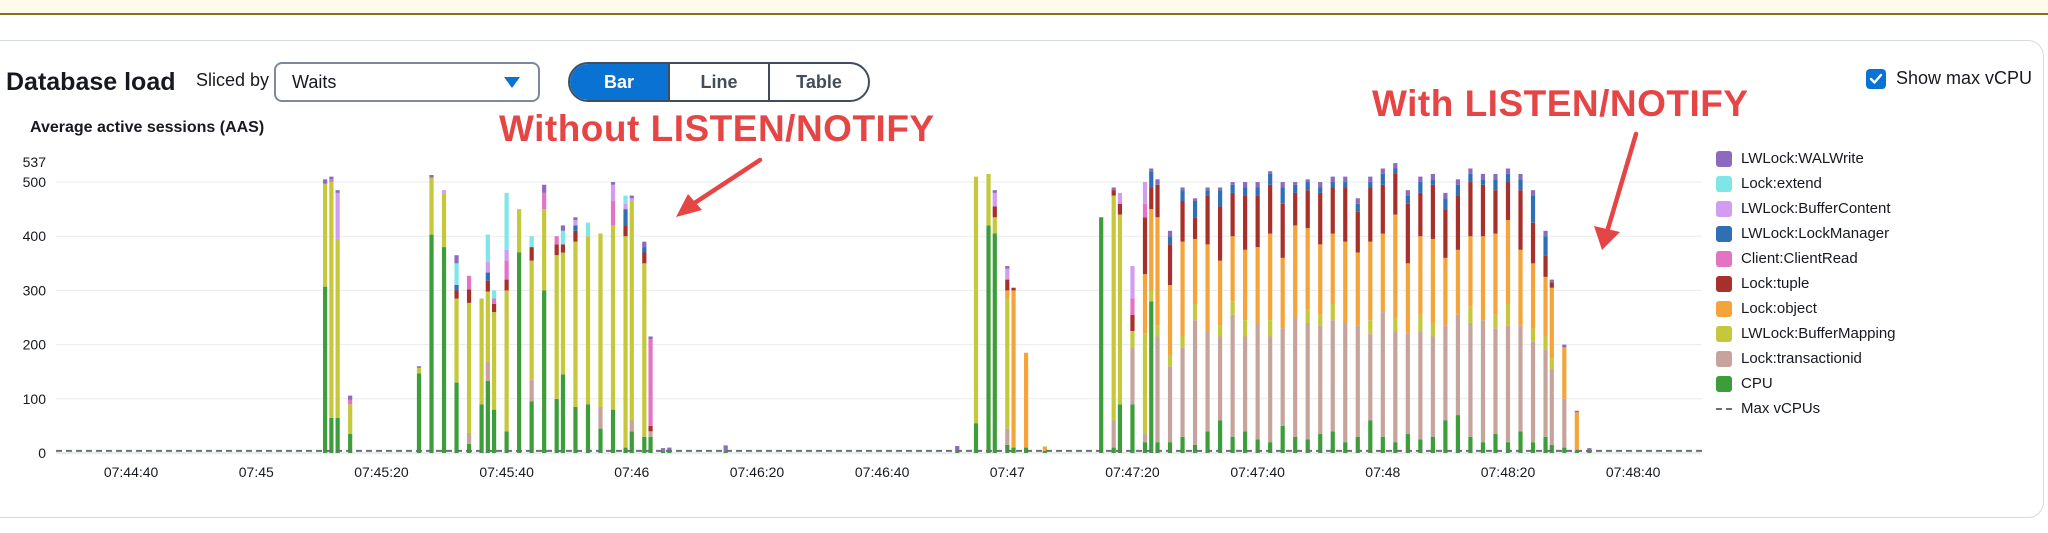 The height and width of the screenshot is (533, 2048). Describe the element at coordinates (1806, 383) in the screenshot. I see `legend-item: CPU` at that location.